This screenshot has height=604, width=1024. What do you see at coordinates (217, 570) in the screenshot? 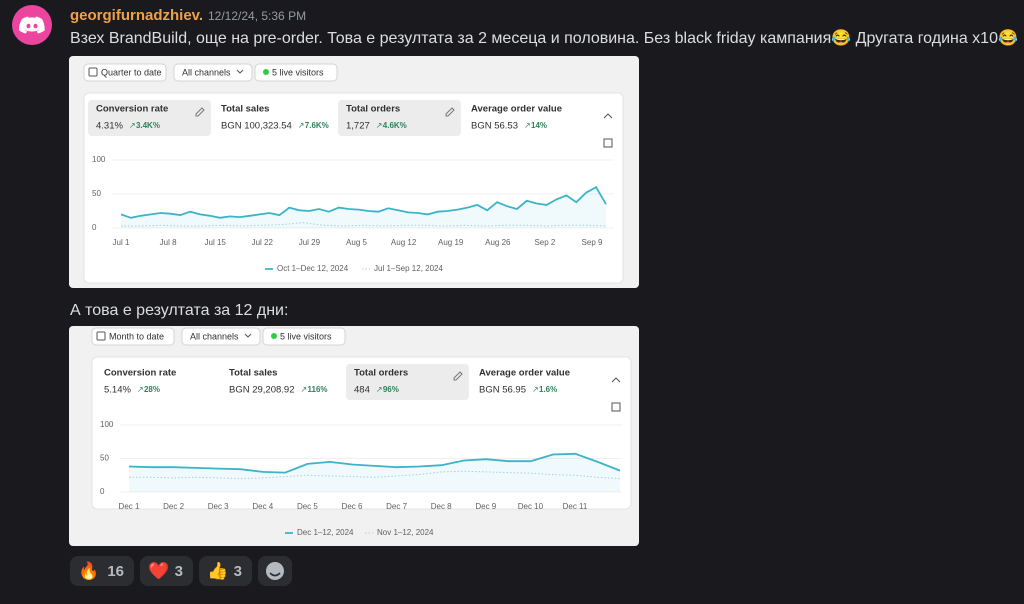
I see `reaction-emoji: 👍` at bounding box center [217, 570].